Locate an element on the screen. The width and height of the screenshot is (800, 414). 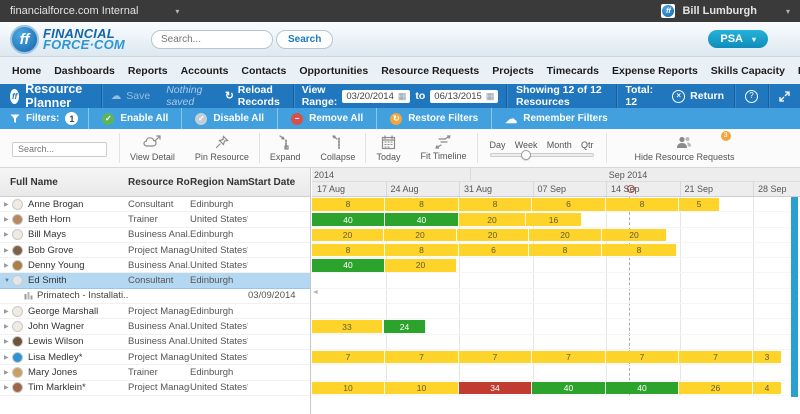
nav-tab-skills-capacity: Skills Capacity is located at coordinates (747, 70).